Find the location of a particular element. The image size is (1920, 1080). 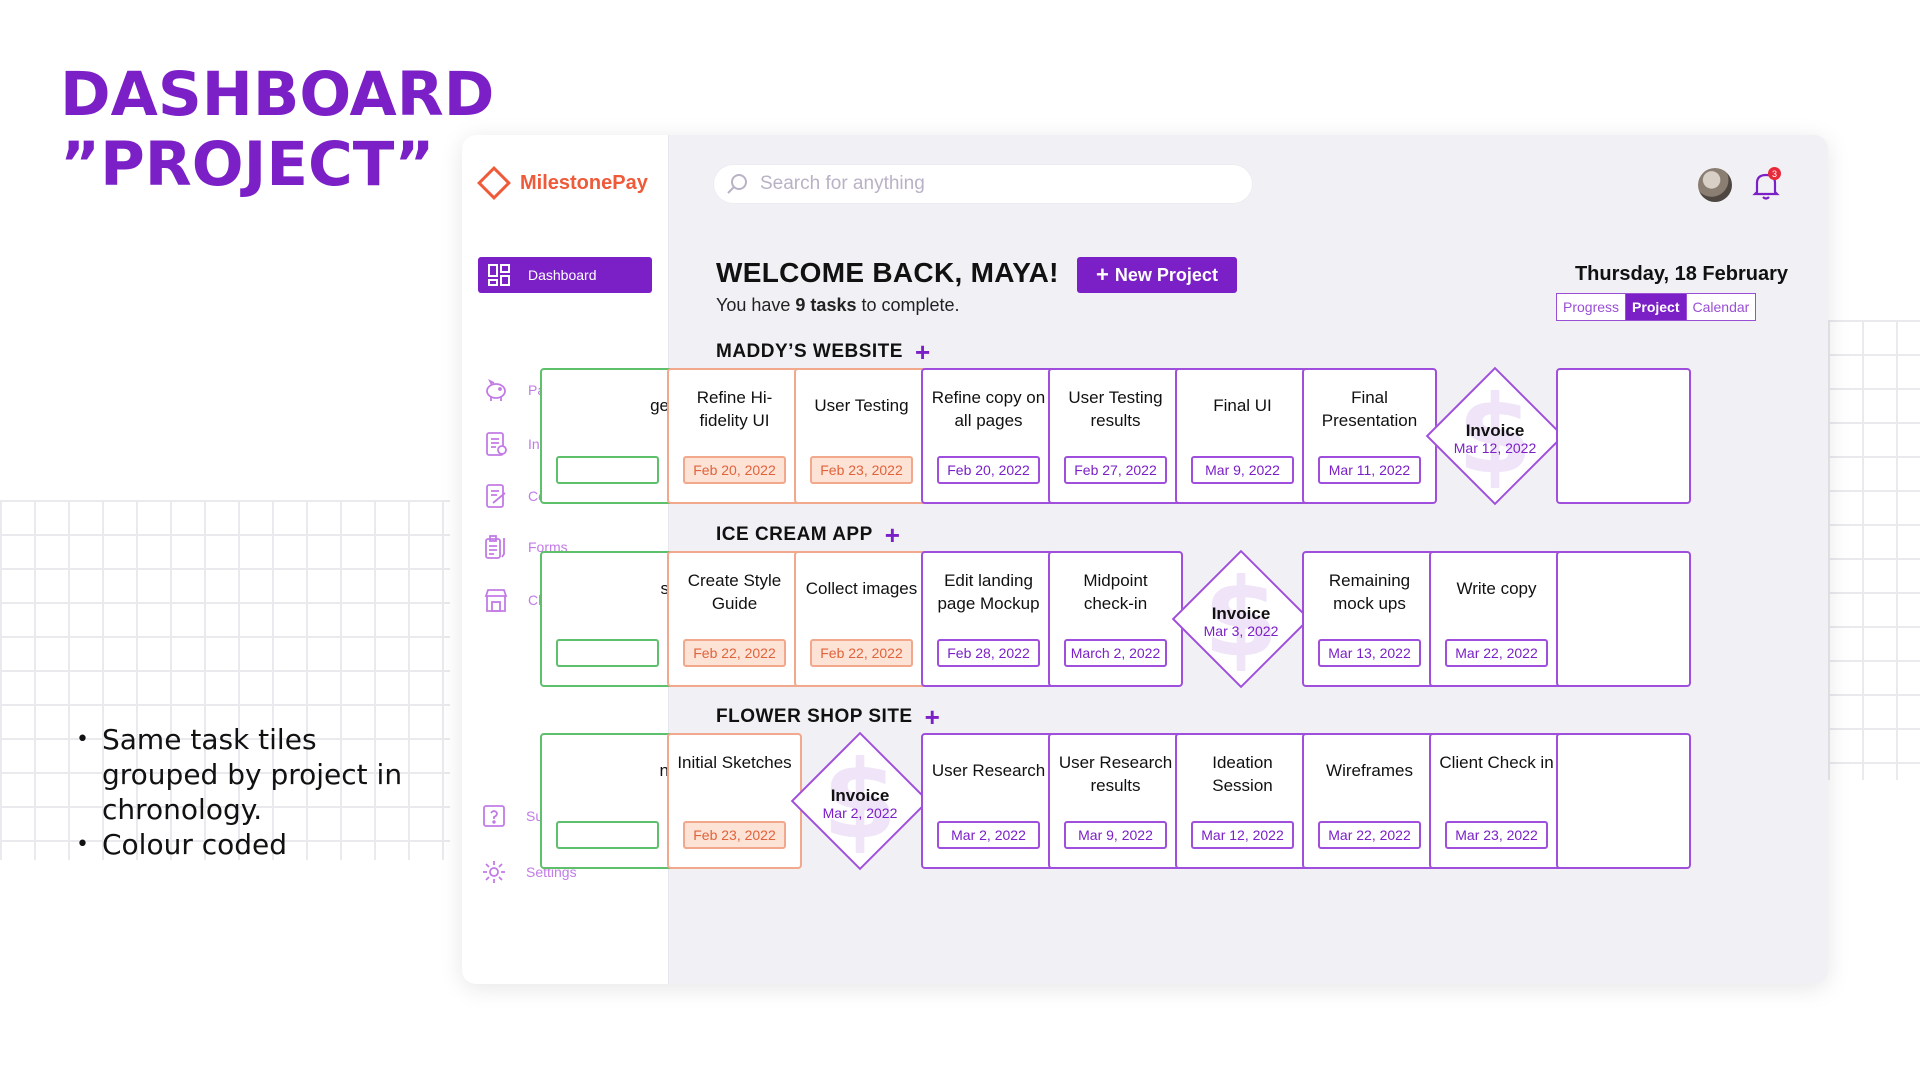

invoice-milestone: $ Invoice Mar 3, 2022 is located at coordinates (1241, 619).